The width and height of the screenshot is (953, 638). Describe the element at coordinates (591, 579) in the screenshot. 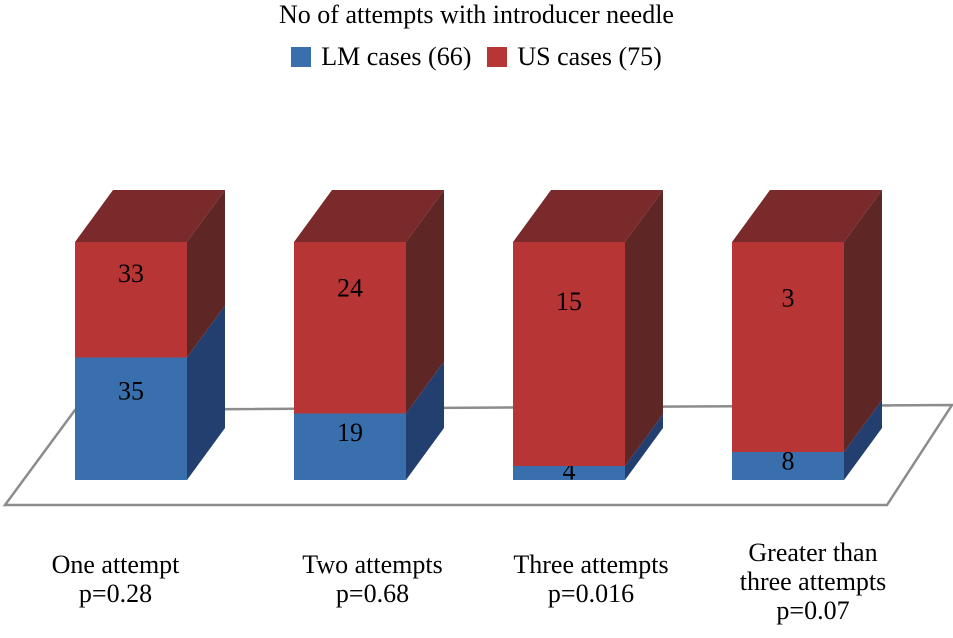

I see `category-label-three-attempts: Three attempts p=0.016` at that location.